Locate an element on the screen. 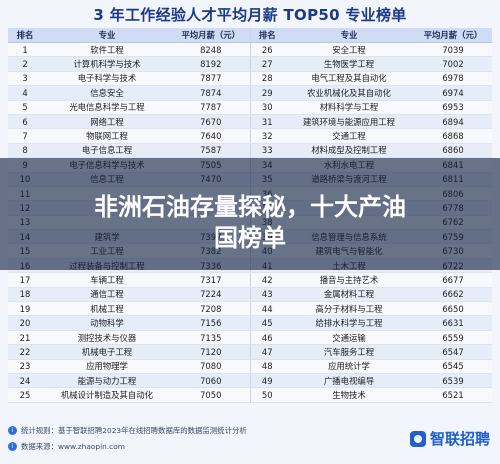 This screenshot has height=464, width=500. table-row: 22 机械电子工程 7120 47 汽车服务工程 6547 is located at coordinates (250, 352).